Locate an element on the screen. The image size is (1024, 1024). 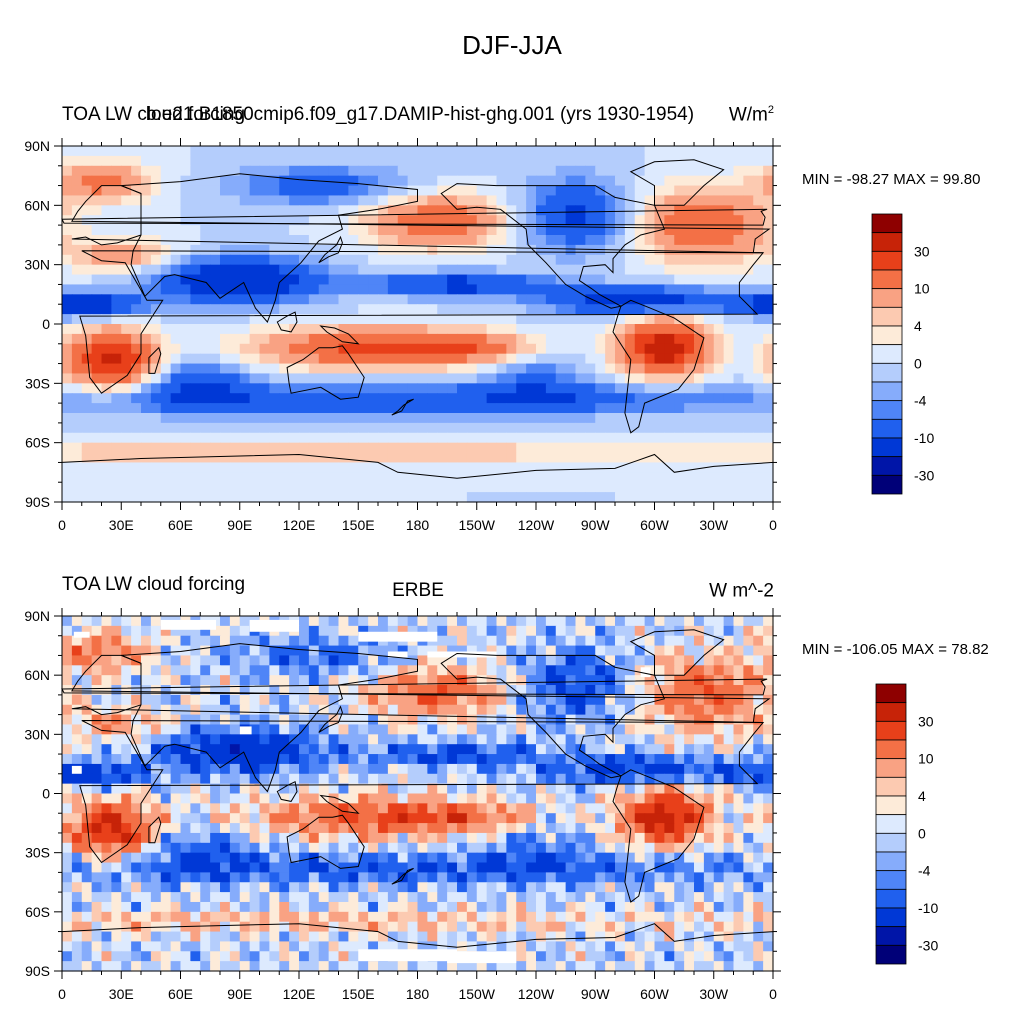
x-tick-label: 30W is located at coordinates (714, 525).